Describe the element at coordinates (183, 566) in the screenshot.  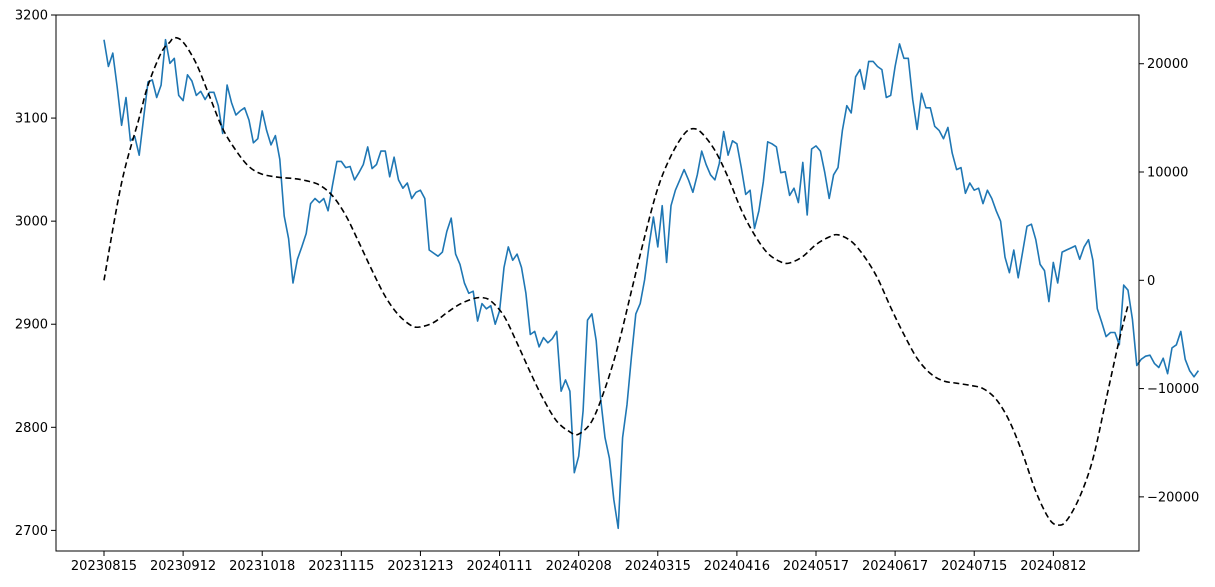
I see `x-tick-label: 20230912` at that location.